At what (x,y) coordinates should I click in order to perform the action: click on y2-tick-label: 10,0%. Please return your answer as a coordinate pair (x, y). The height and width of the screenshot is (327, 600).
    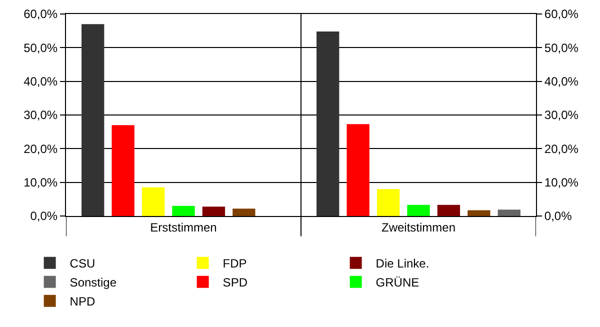
    Looking at the image, I should click on (561, 183).